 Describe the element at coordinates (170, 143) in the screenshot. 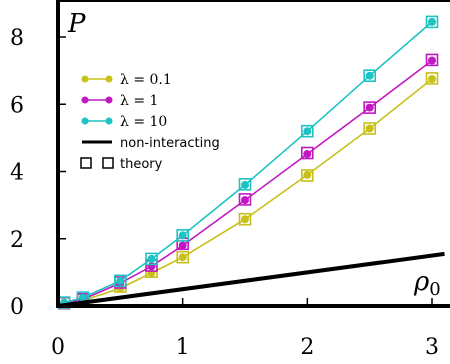

I see `legend-label: non-interacting` at that location.